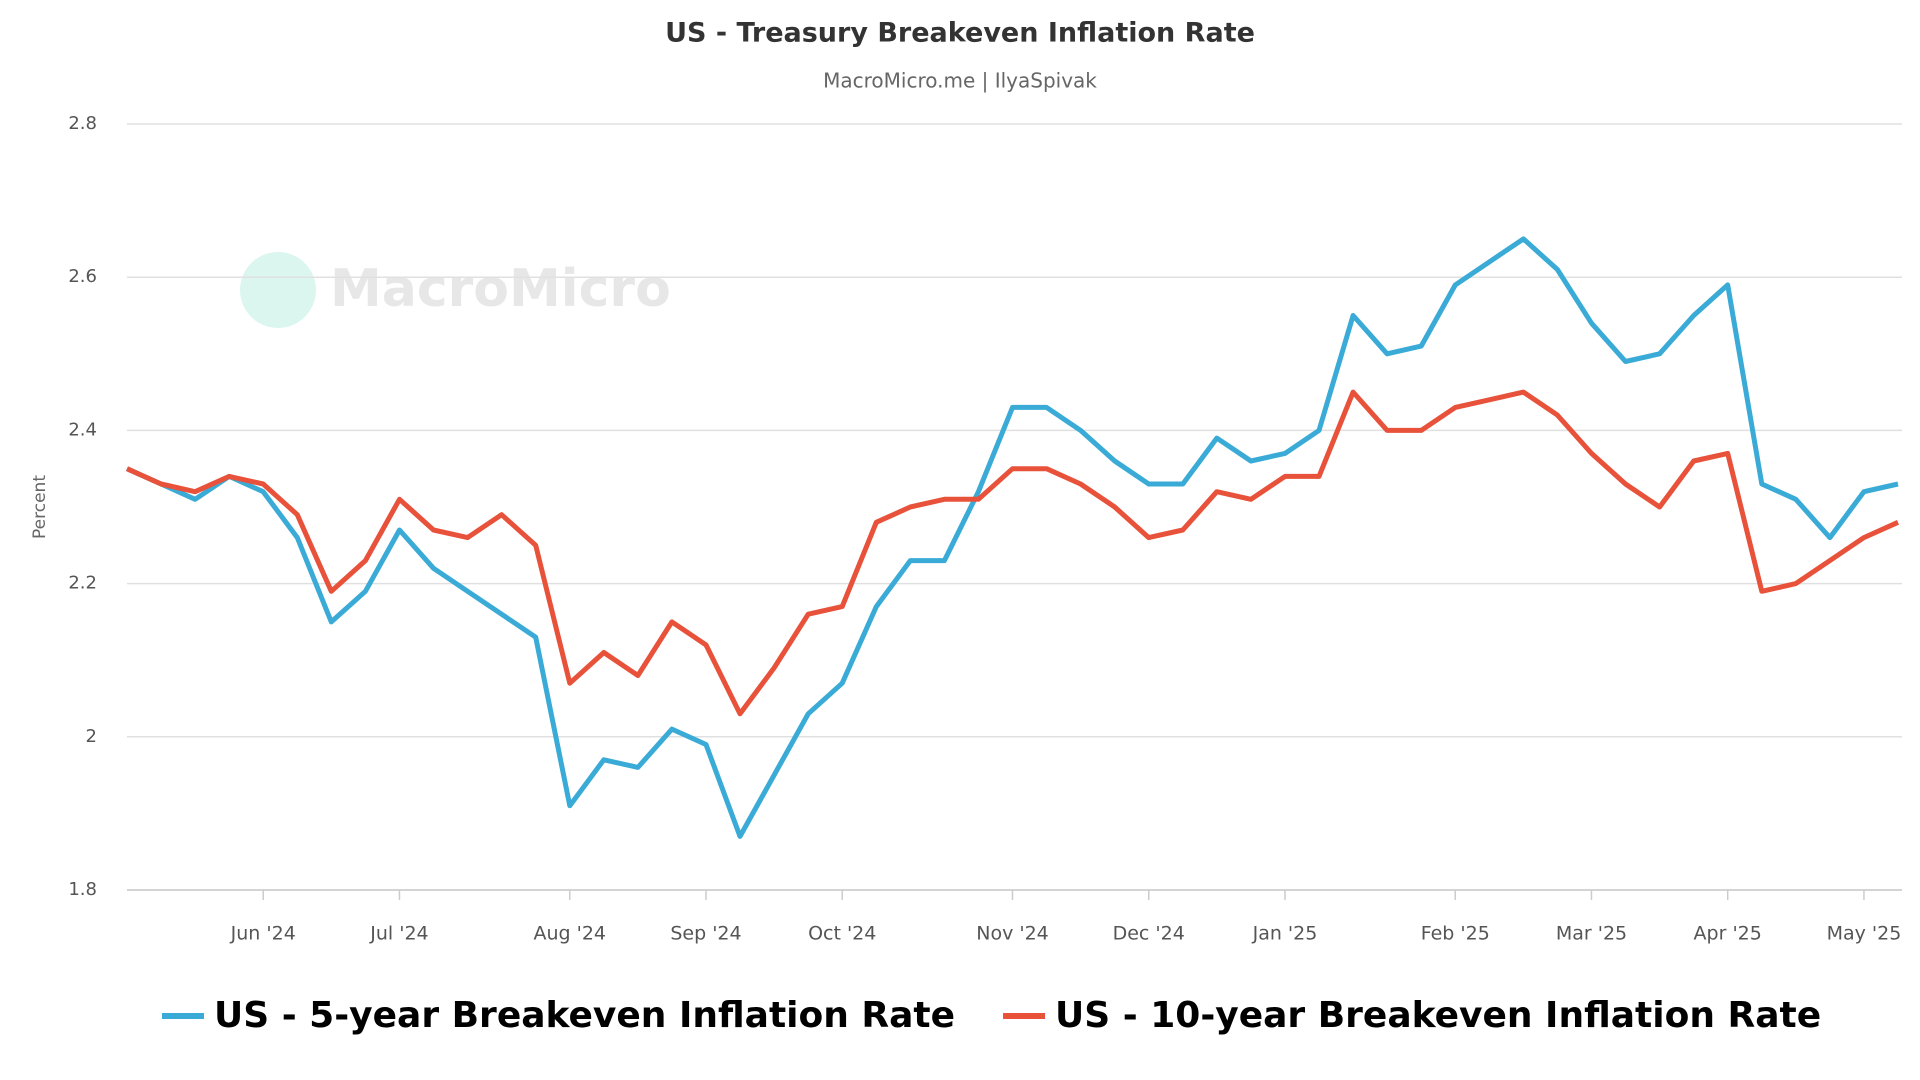 This screenshot has height=1080, width=1920. Describe the element at coordinates (842, 934) in the screenshot. I see `x-tick-label: Oct '24` at that location.